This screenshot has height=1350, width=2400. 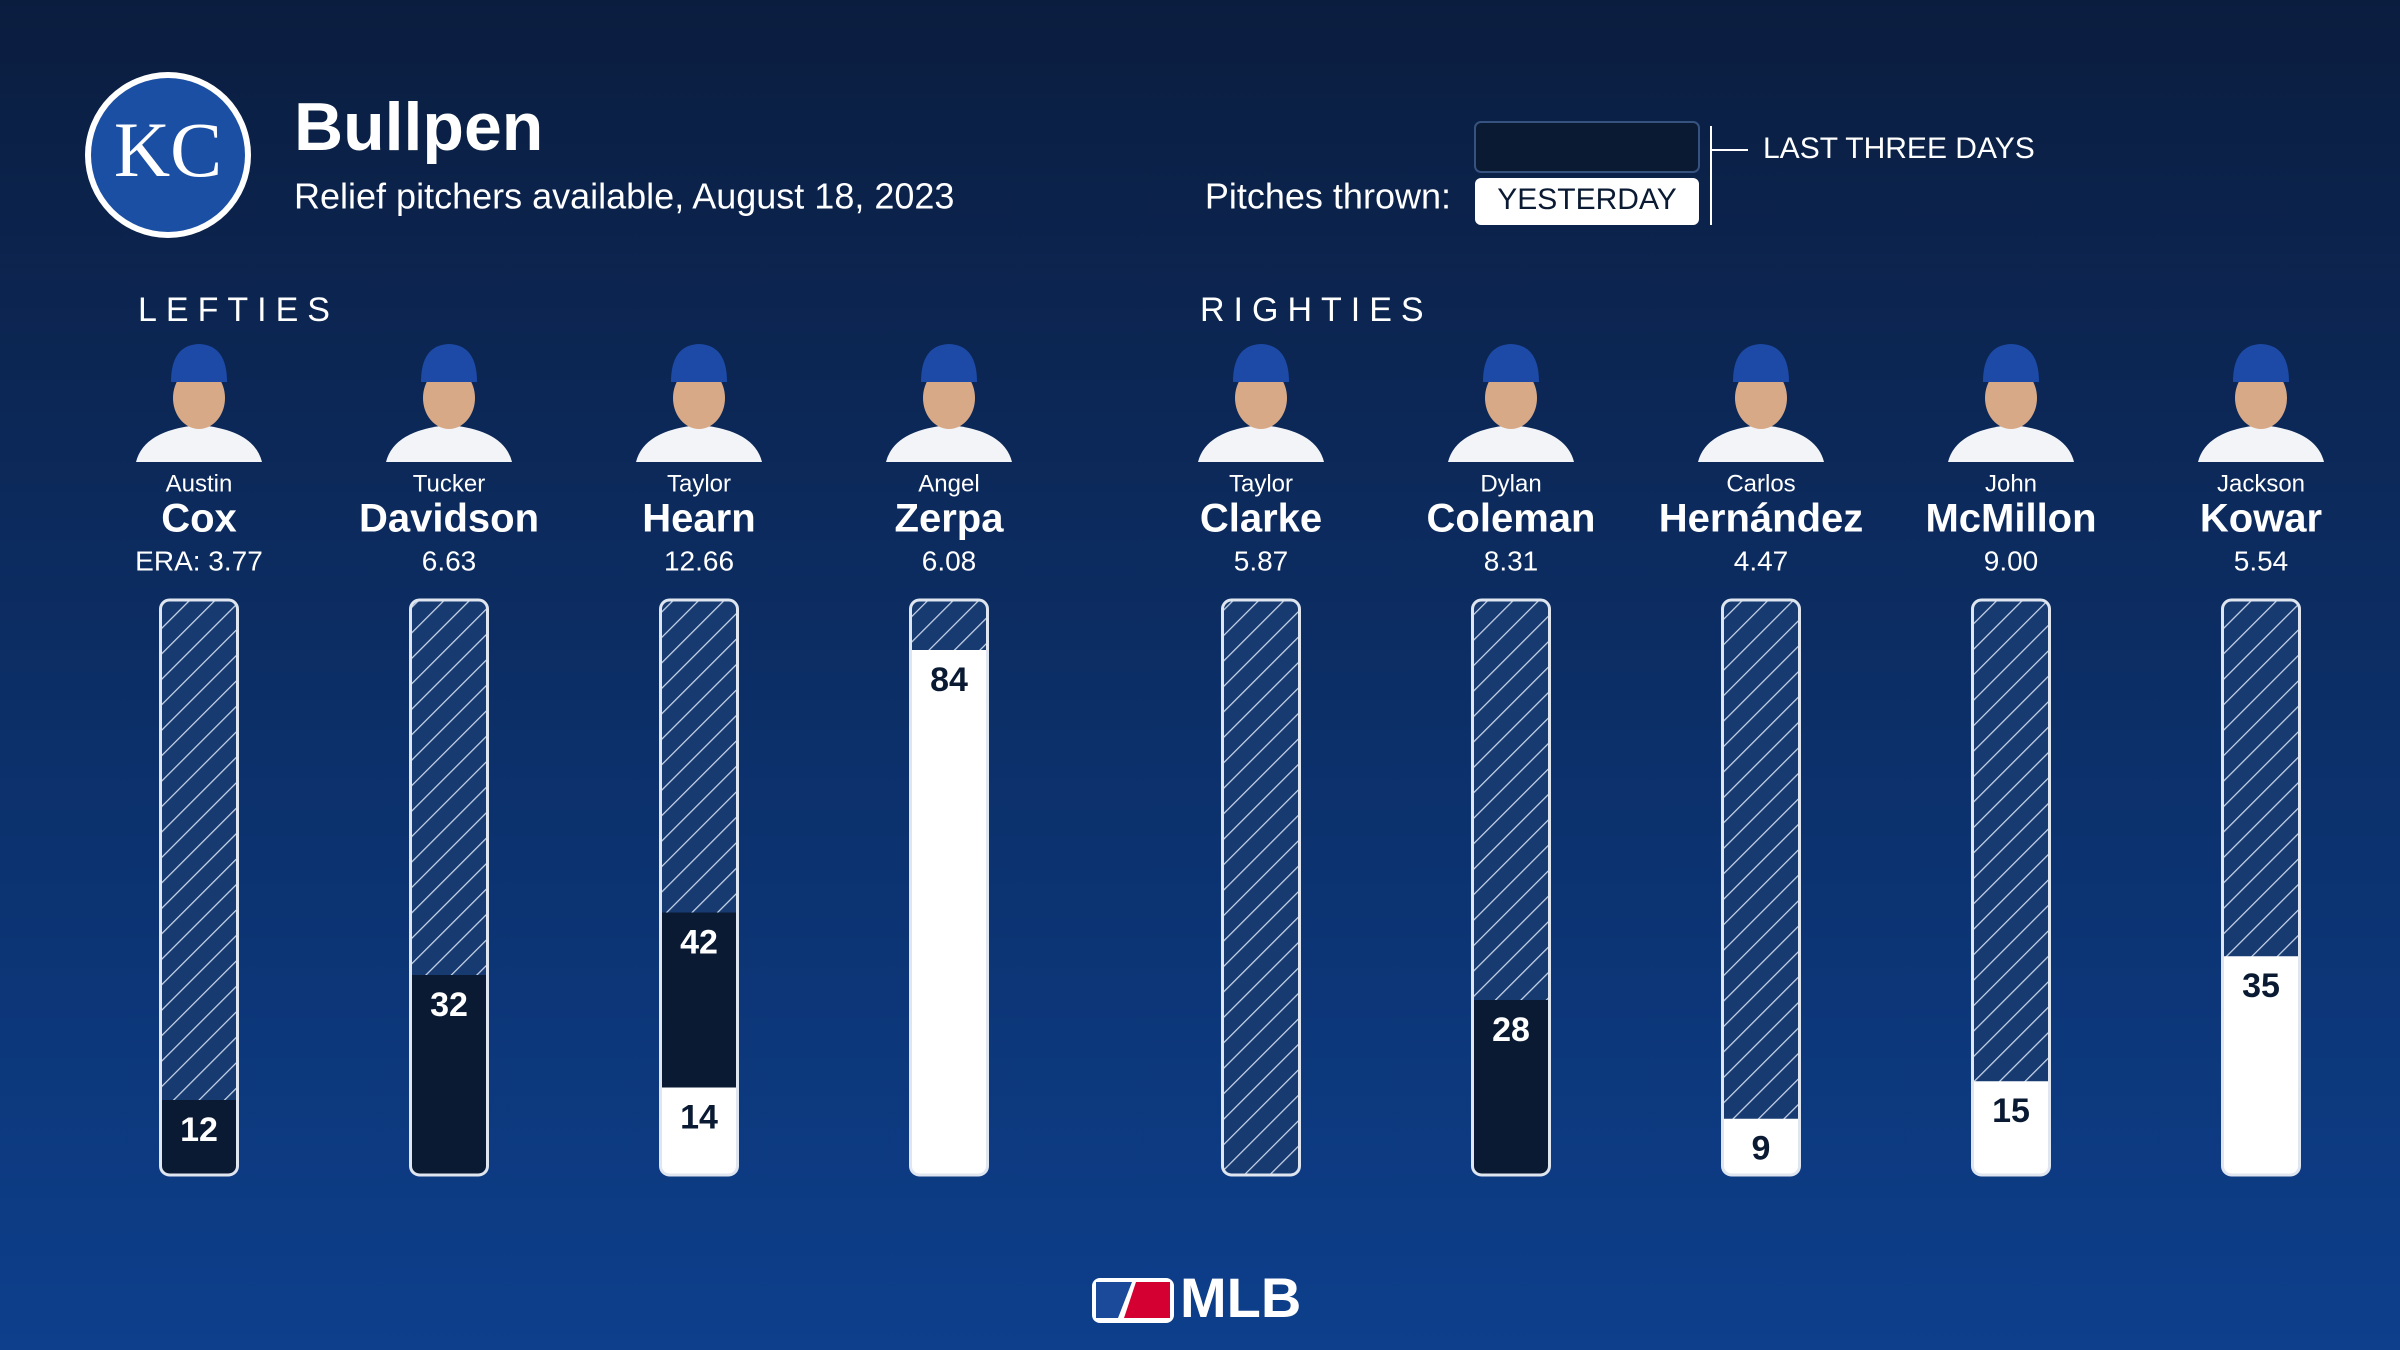 What do you see at coordinates (1511, 560) in the screenshot?
I see `era: 8.31` at bounding box center [1511, 560].